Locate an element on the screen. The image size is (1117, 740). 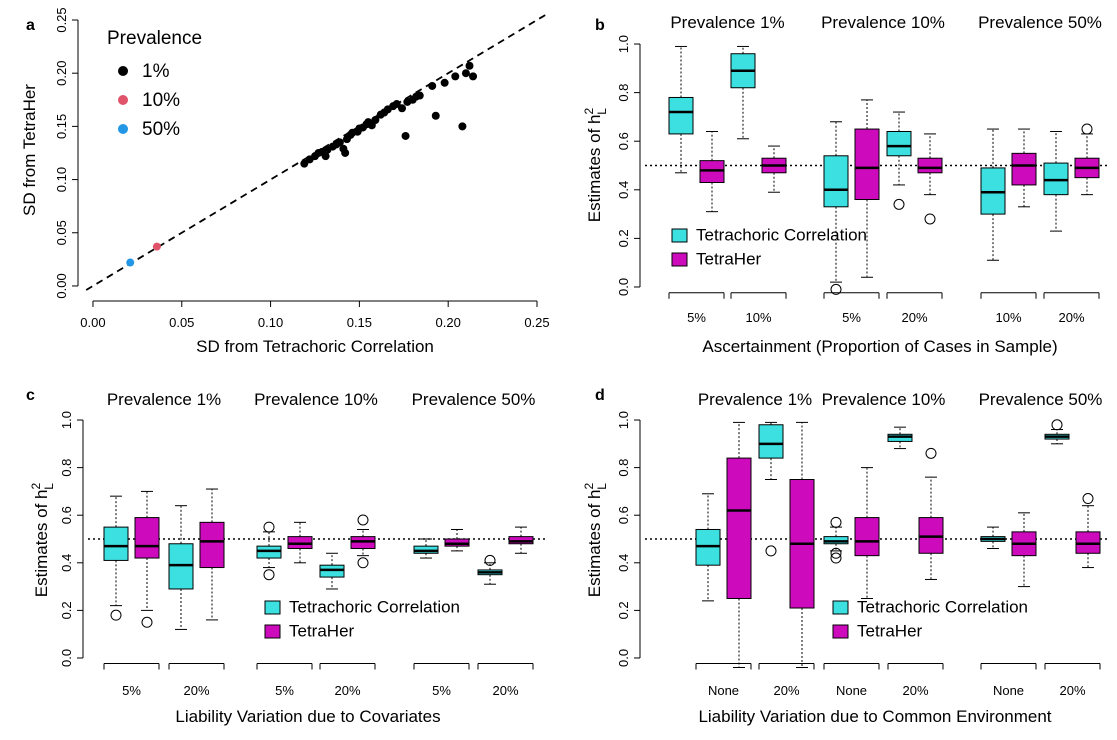
group-title: Prevalence 1% is located at coordinates (727, 22).